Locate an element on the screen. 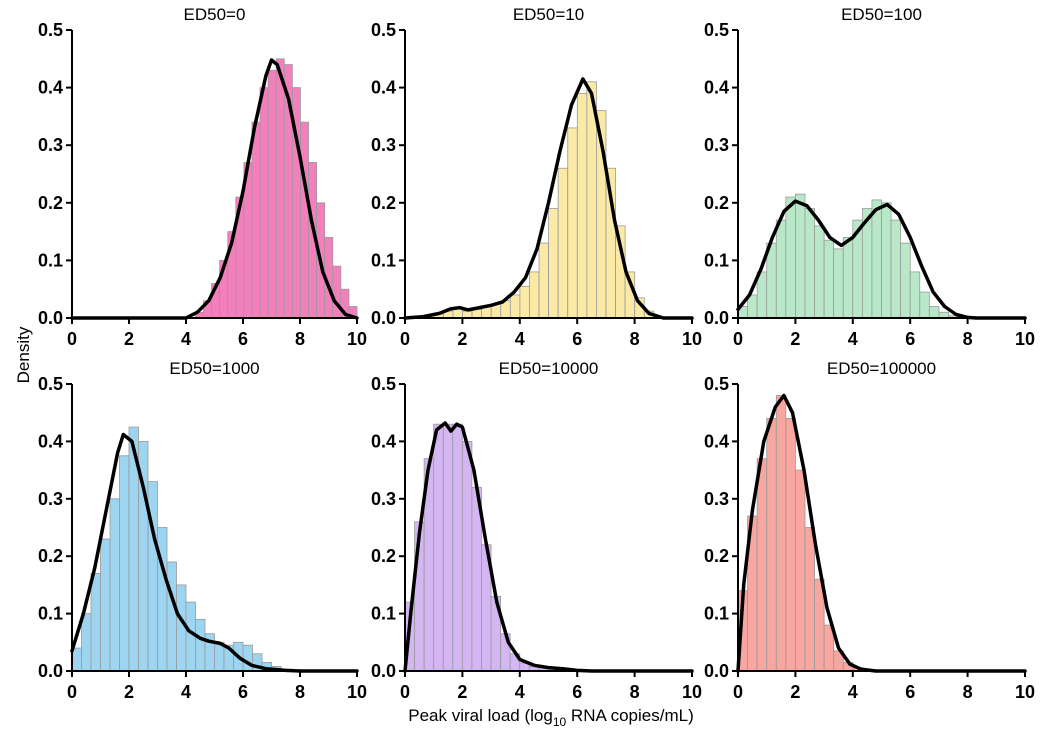 Image resolution: width=1041 pixels, height=729 pixels. x-axis-title-suffix: RNA copies/mL) is located at coordinates (630, 715).